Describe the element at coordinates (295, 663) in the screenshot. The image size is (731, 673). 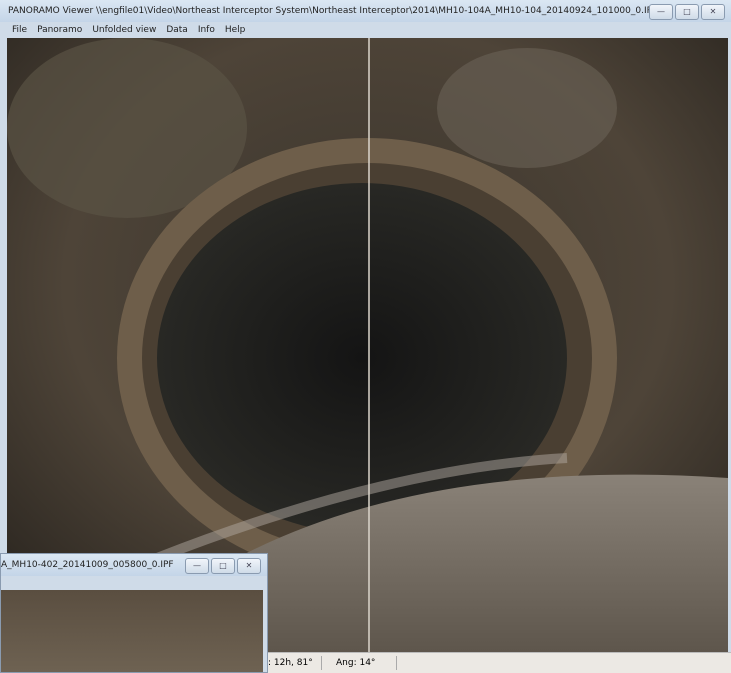
I see `status-position: : 12h, 81°` at that location.